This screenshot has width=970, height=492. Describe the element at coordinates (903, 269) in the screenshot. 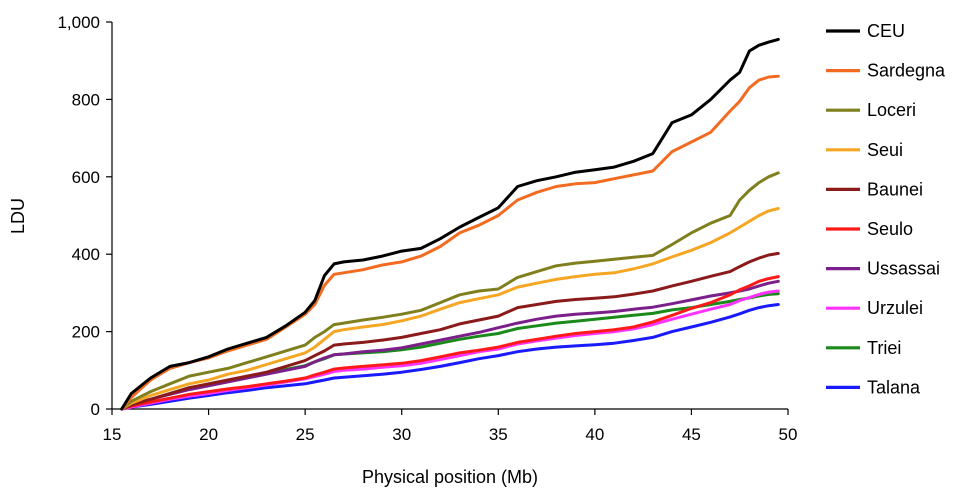

I see `legend-label-ussassai: Ussassai` at that location.